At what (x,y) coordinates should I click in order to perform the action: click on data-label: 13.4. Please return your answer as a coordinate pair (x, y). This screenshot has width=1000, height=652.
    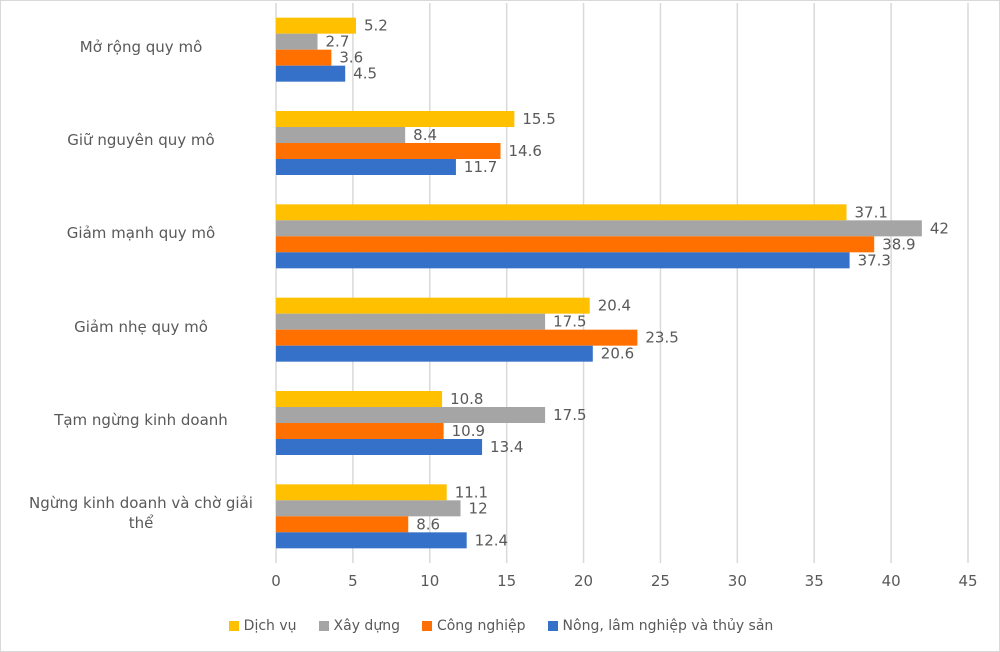
    Looking at the image, I should click on (506, 447).